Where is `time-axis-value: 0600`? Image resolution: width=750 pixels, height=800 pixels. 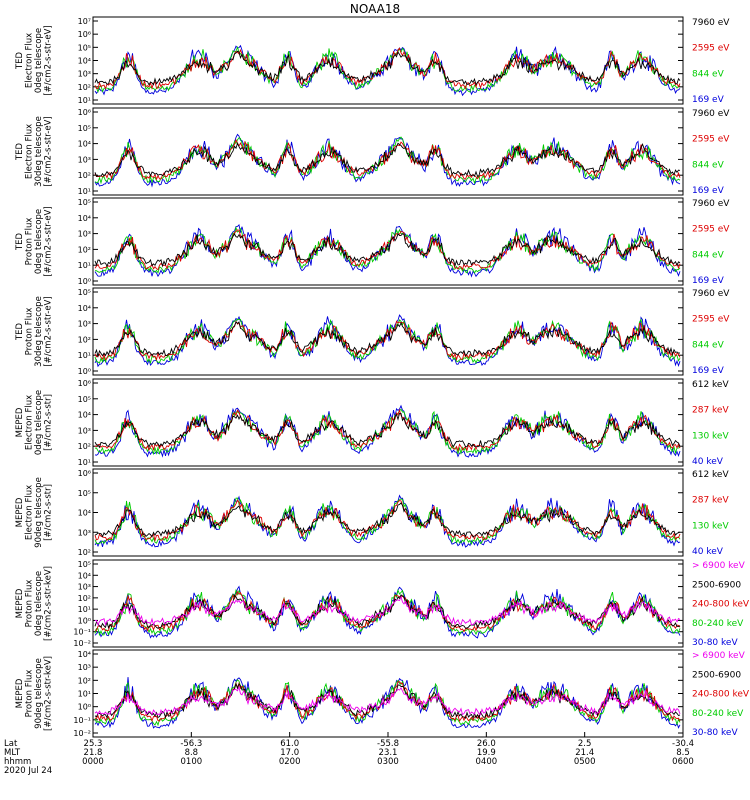 time-axis-value: 0600 is located at coordinates (683, 762).